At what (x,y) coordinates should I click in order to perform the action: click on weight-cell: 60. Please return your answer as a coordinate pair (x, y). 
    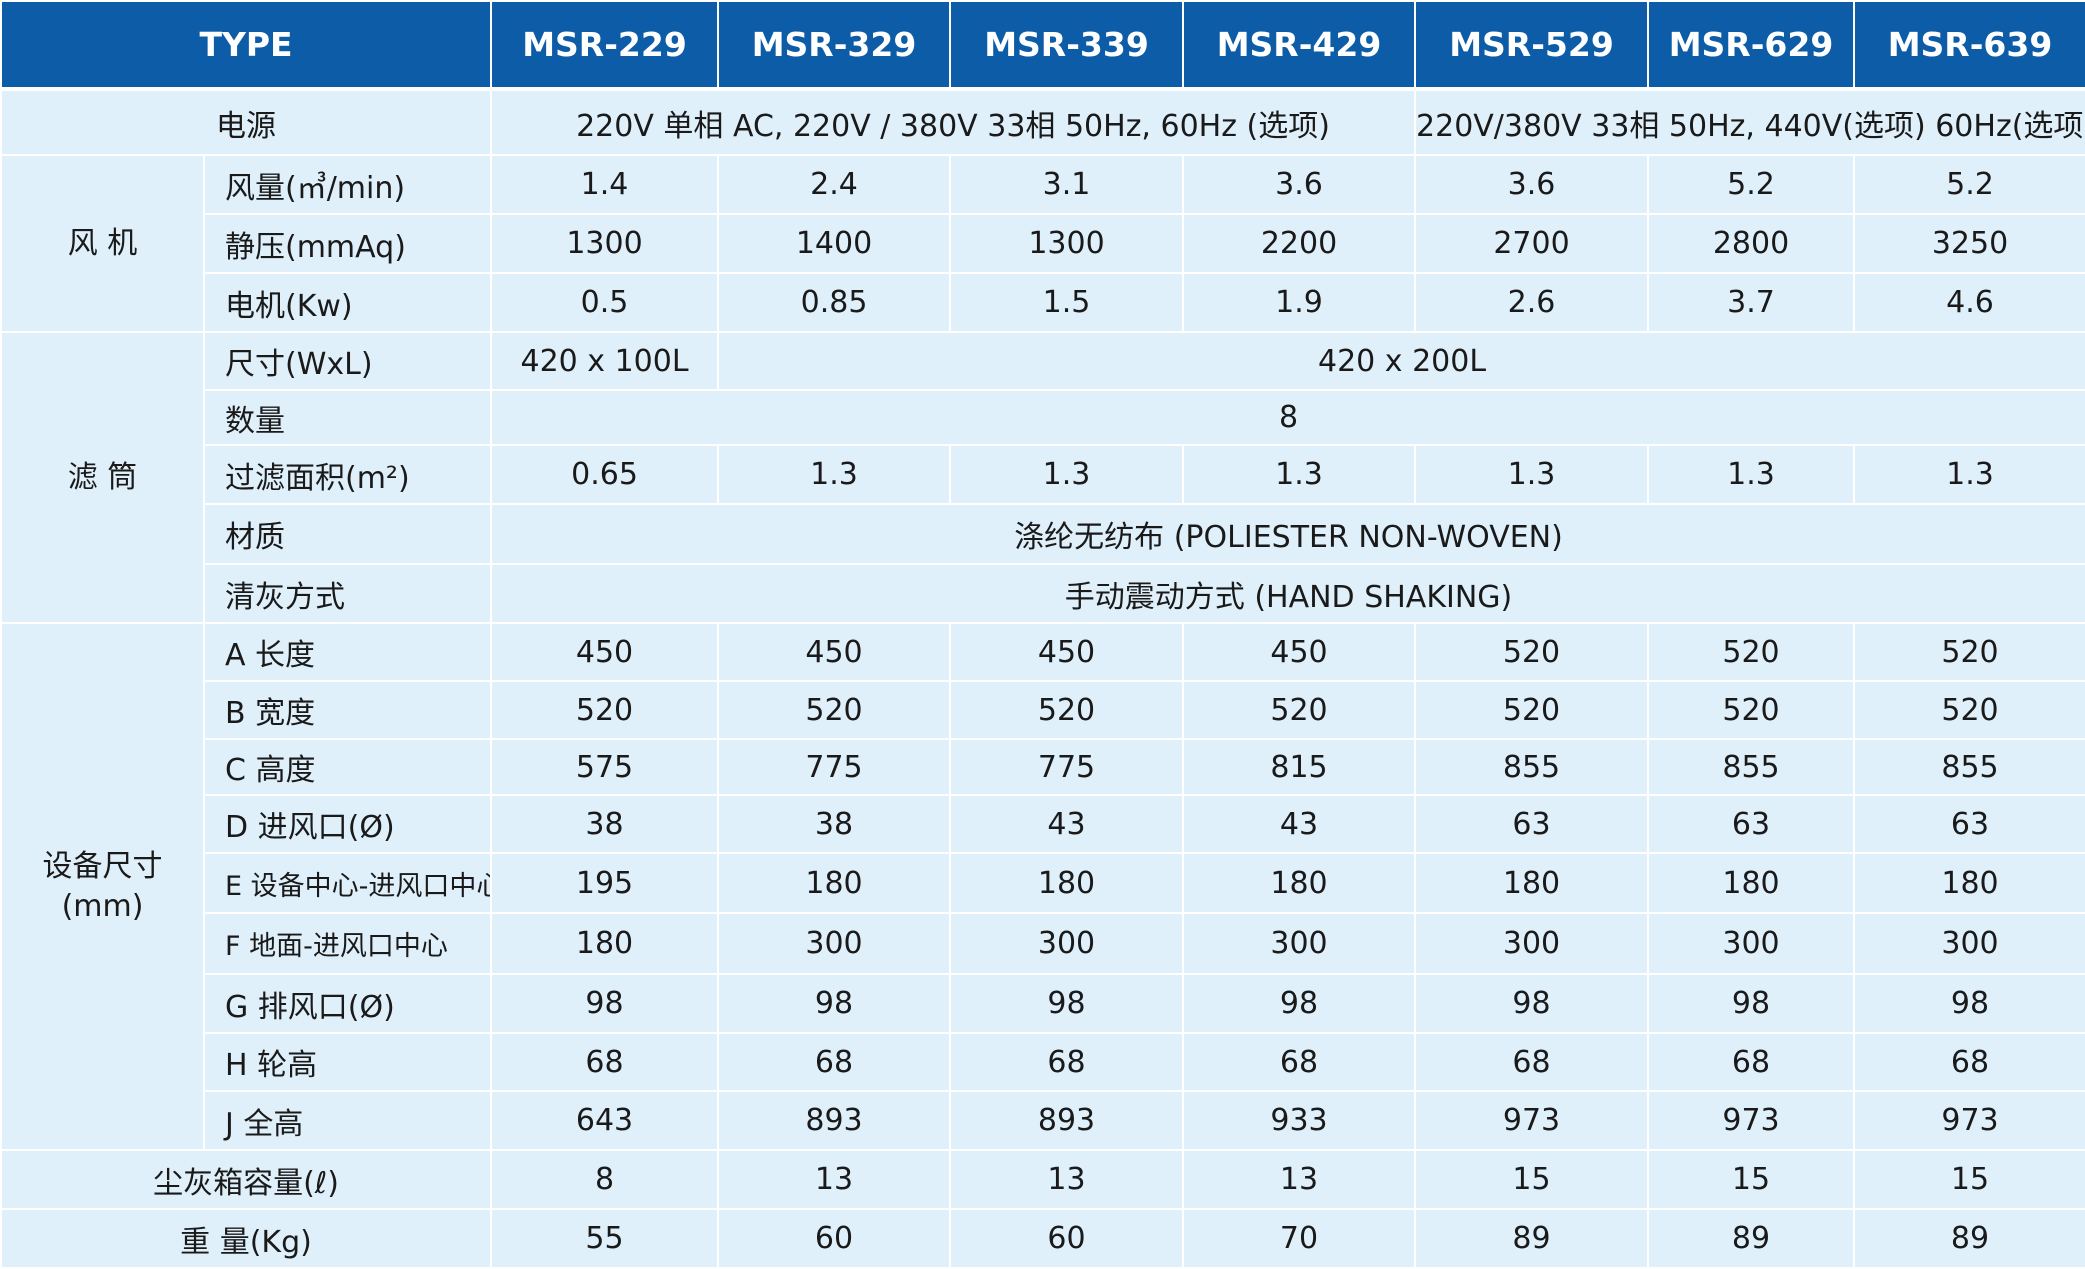
    Looking at the image, I should click on (1067, 1238).